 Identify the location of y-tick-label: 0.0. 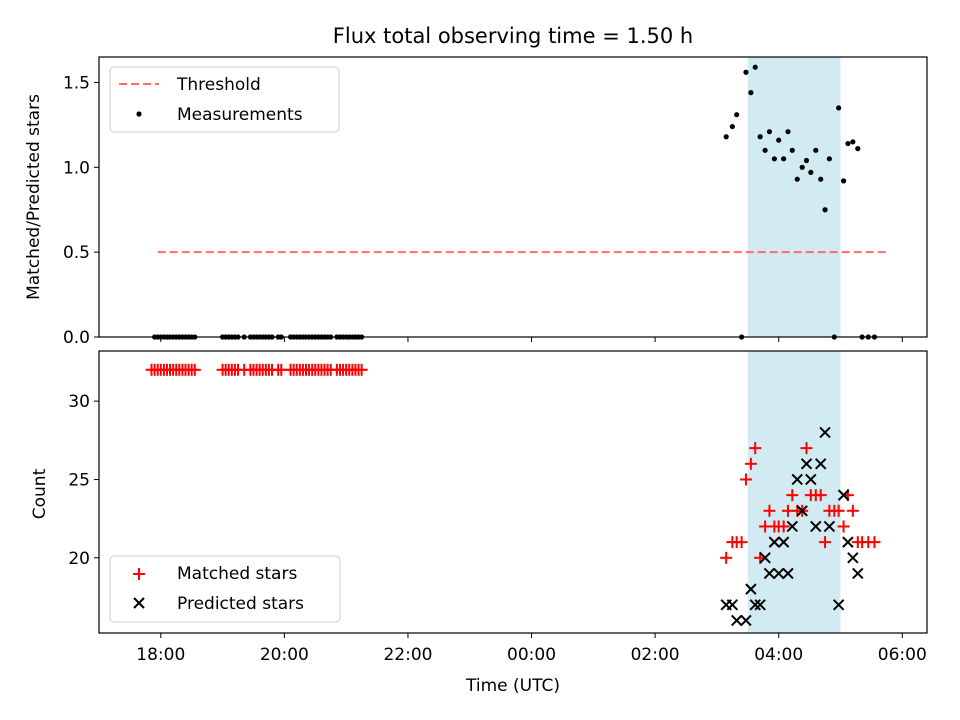
(76, 338).